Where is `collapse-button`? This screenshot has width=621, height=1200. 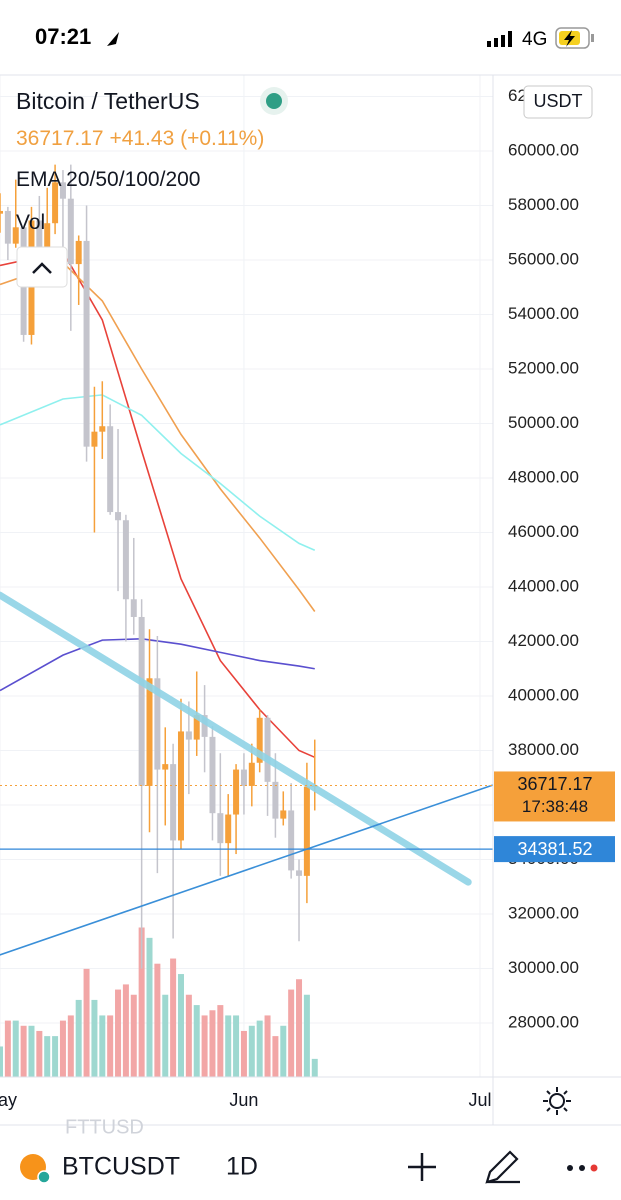
collapse-button is located at coordinates (42, 267).